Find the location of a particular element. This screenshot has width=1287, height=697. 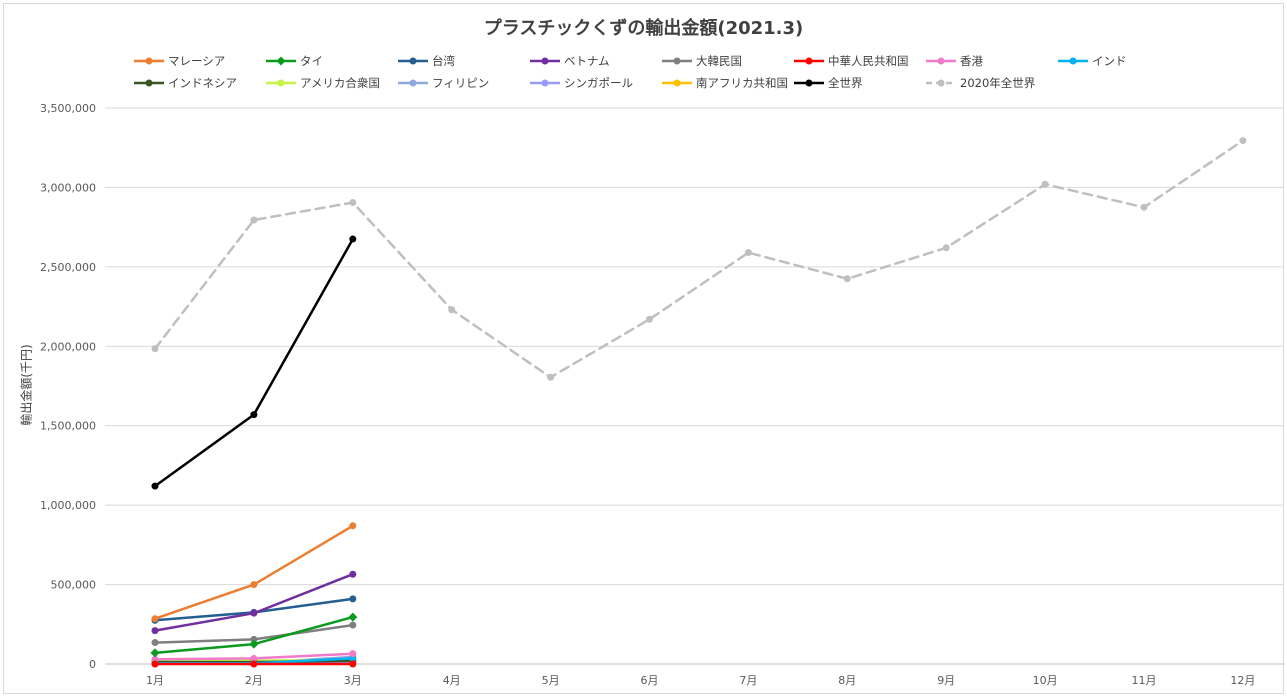

legend-item: 中華人民共和国 is located at coordinates (850, 61).